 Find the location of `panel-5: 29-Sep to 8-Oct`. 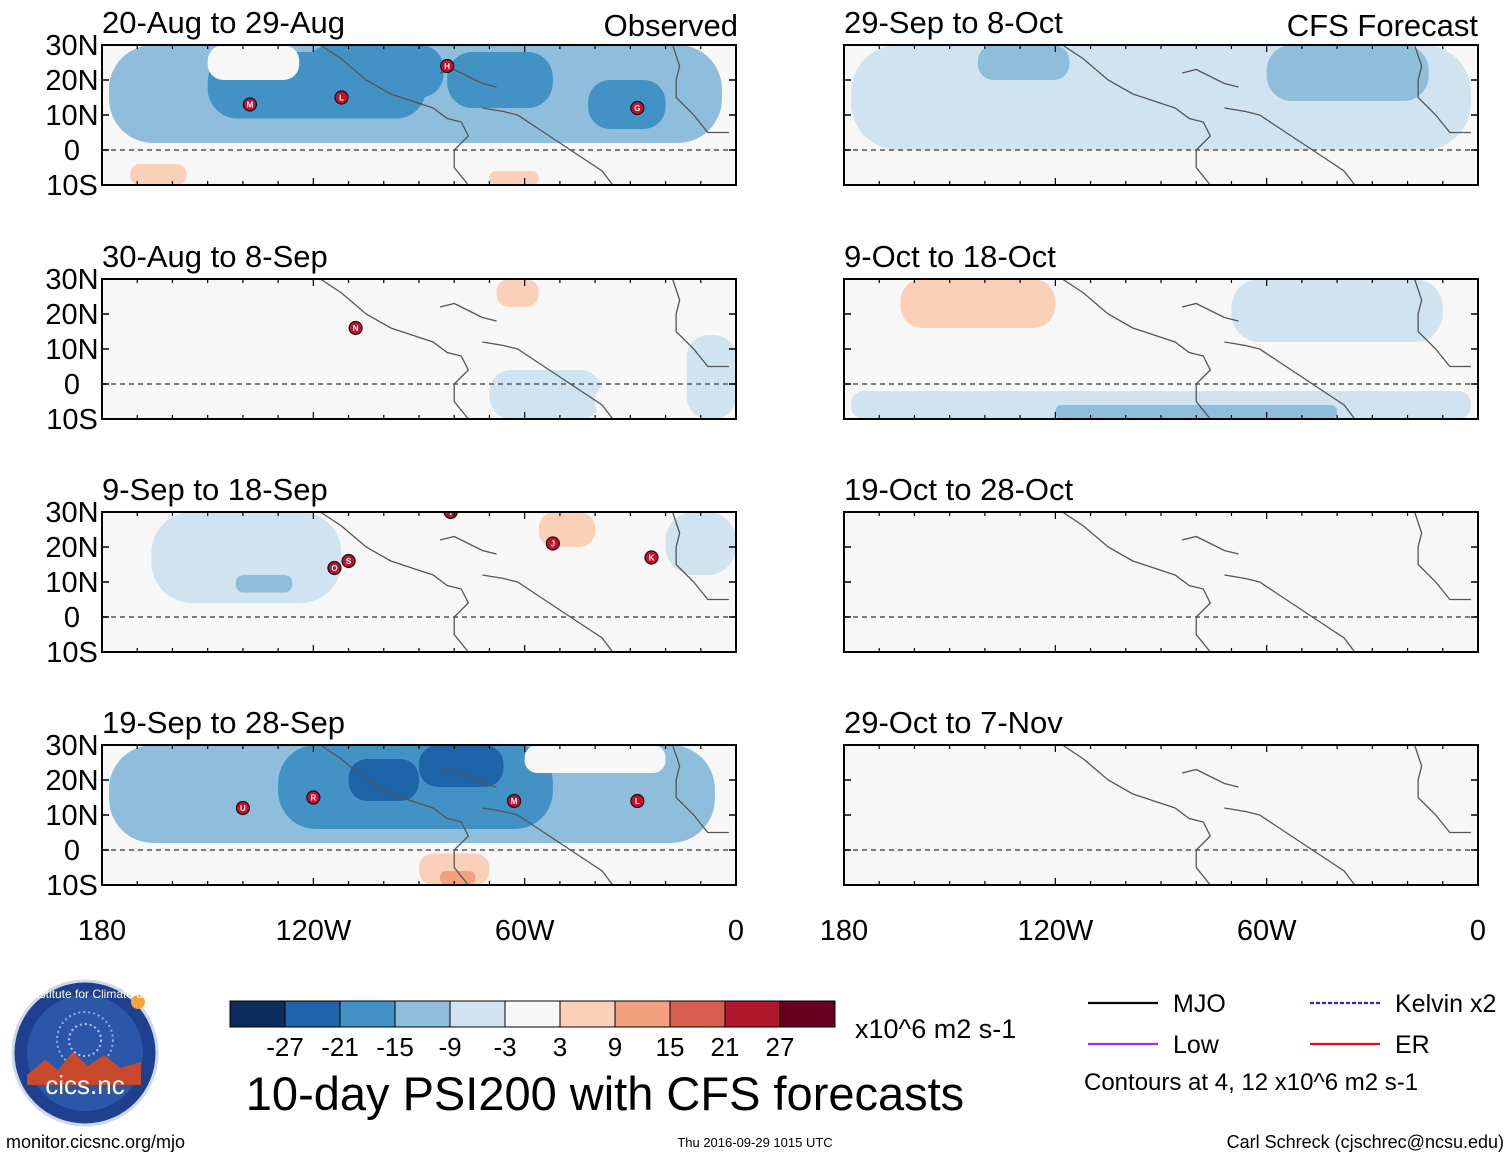

panel-5: 29-Sep to 8-Oct is located at coordinates (1161, 95).